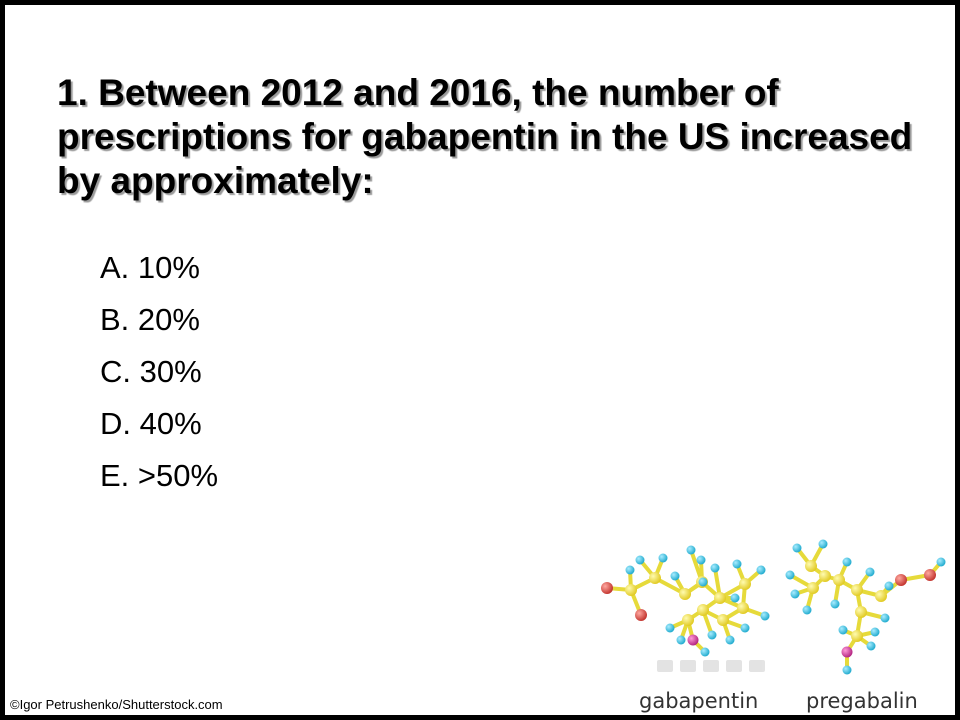 Image resolution: width=960 pixels, height=720 pixels. I want to click on pregabalin-nitrogen-atom, so click(847, 652).